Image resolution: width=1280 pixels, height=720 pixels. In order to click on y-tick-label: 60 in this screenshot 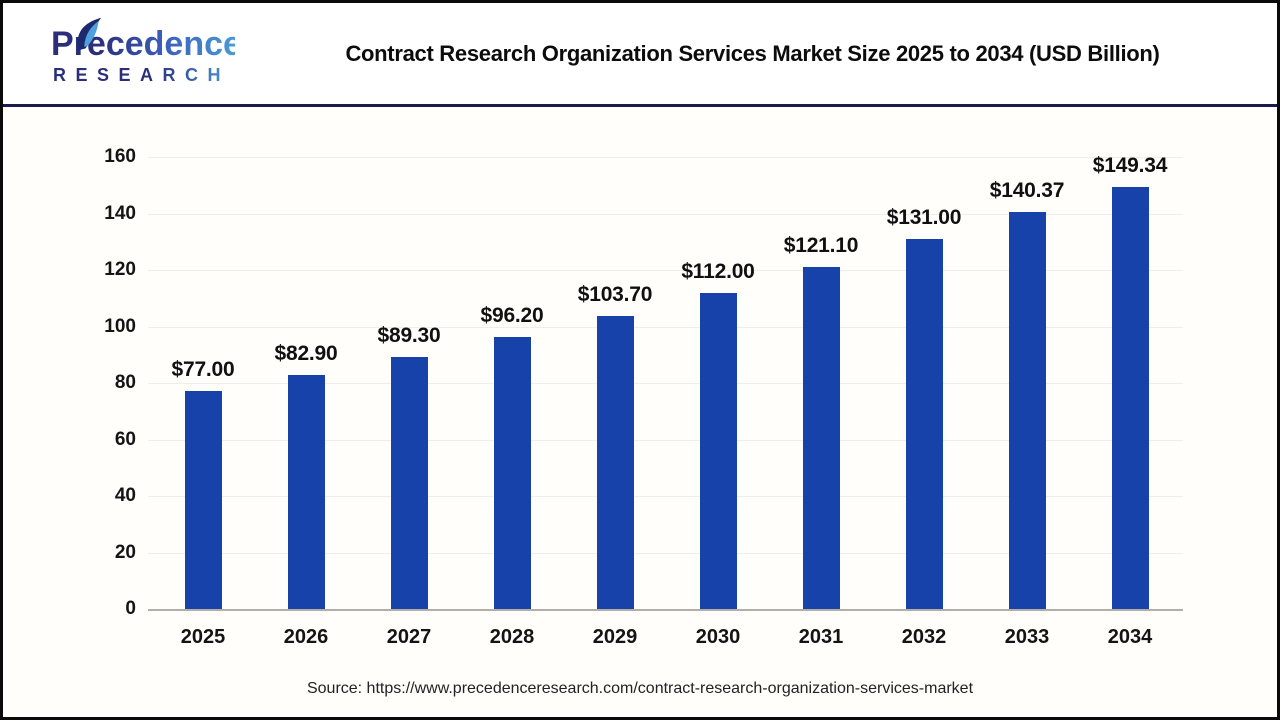, I will do `click(125, 439)`.